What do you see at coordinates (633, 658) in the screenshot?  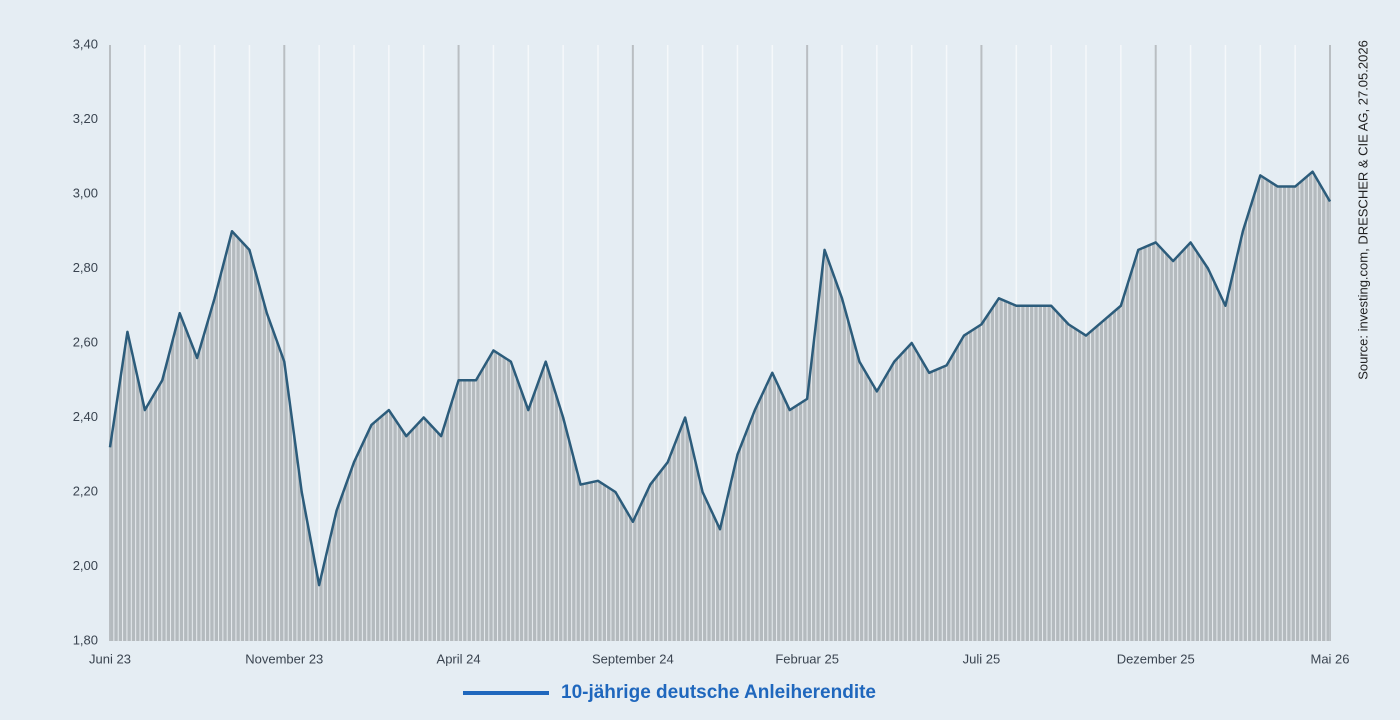 I see `x-tick-label: September 24` at bounding box center [633, 658].